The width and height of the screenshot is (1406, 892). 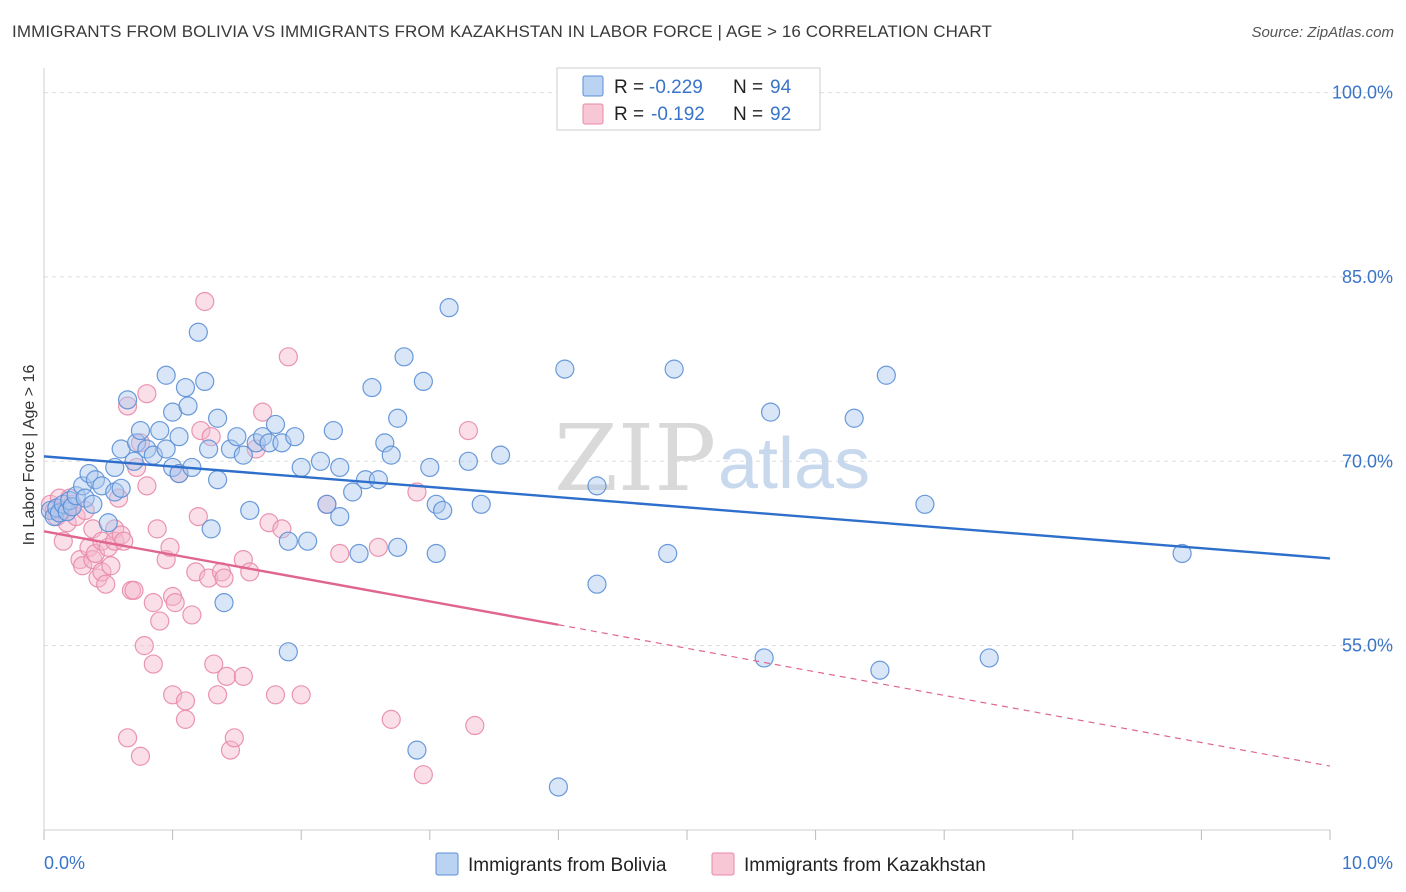 What do you see at coordinates (629, 114) in the screenshot?
I see `legend-r-label: R =` at bounding box center [629, 114].